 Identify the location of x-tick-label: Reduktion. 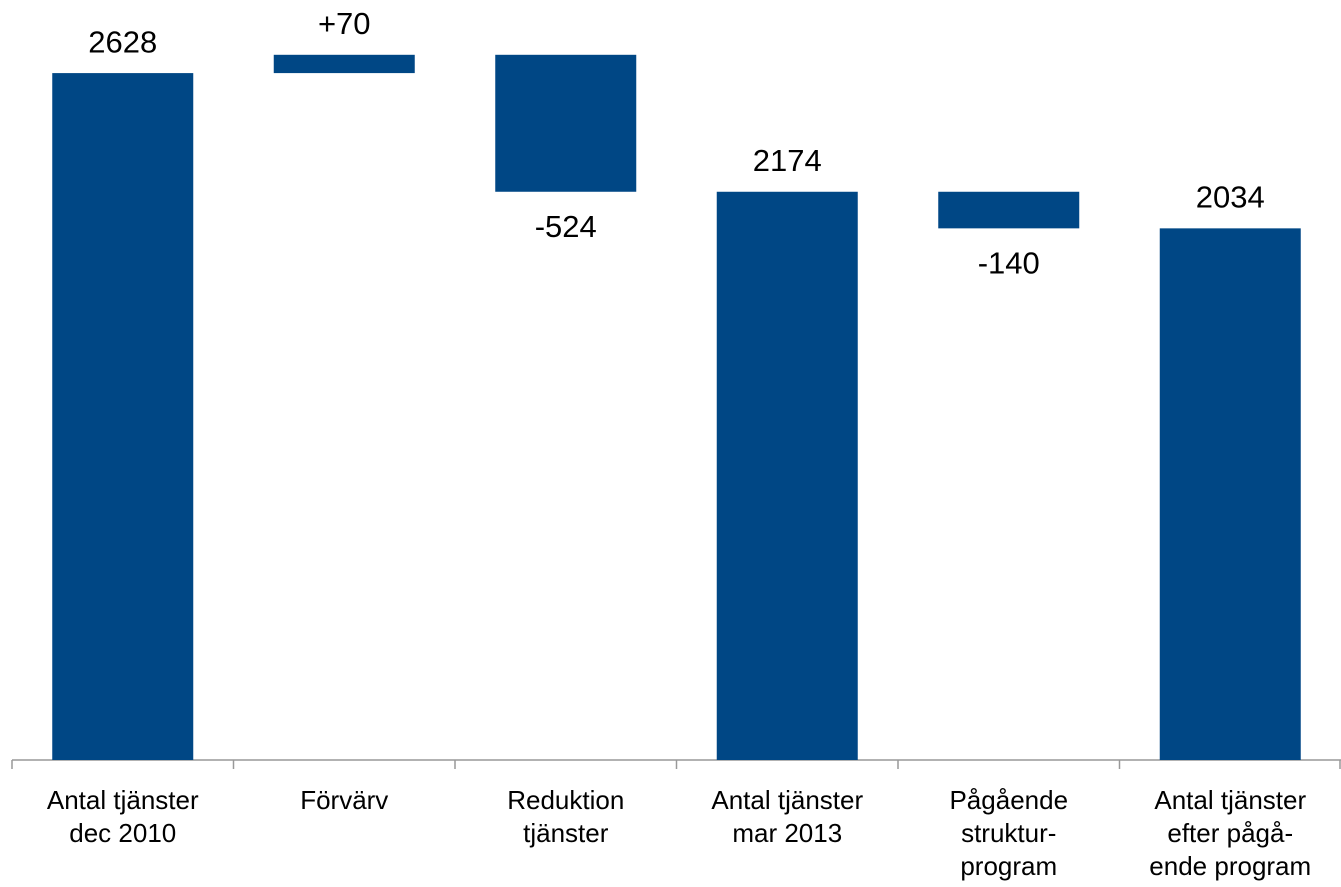
(565, 800).